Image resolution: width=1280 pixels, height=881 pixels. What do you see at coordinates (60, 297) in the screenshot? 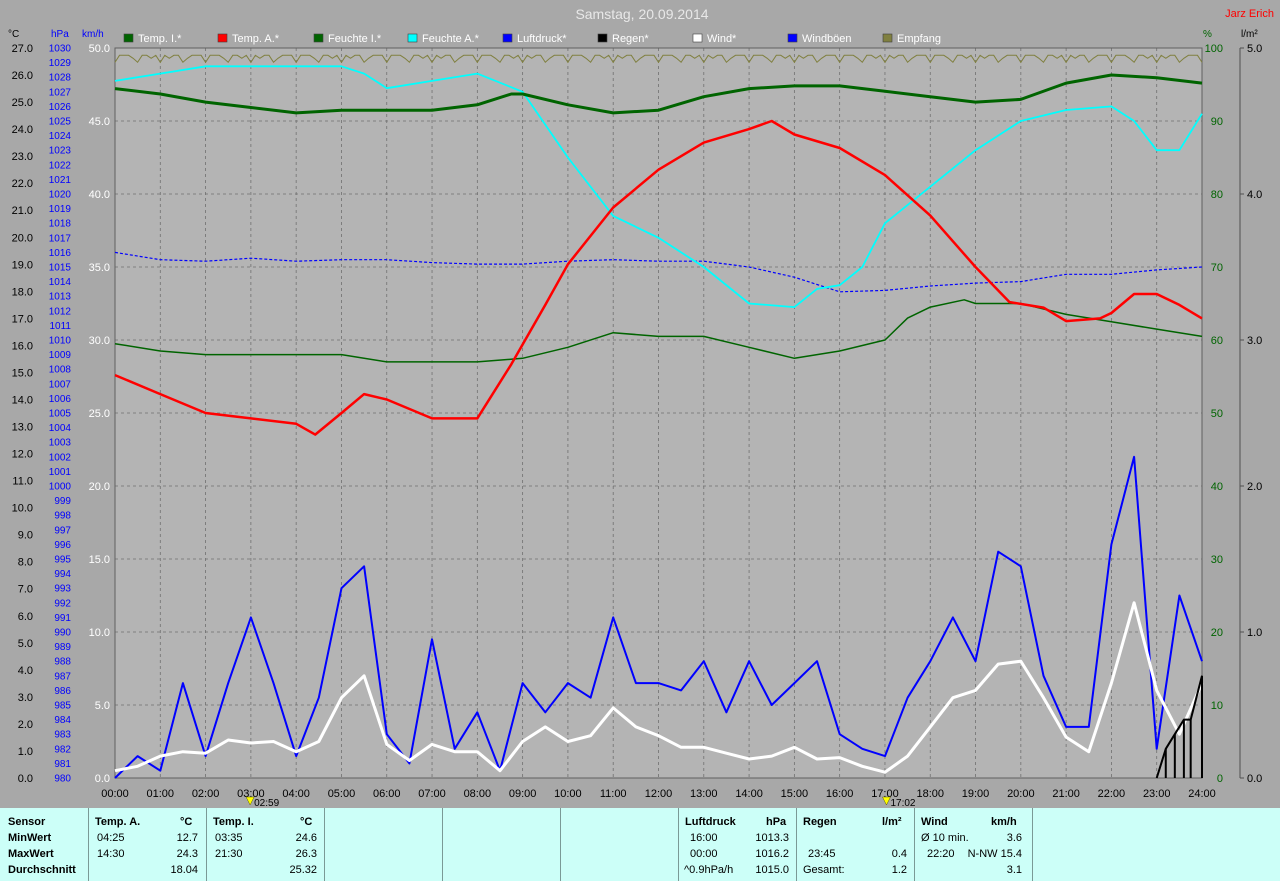
I see `pressure-tick-label: 1013` at bounding box center [60, 297].